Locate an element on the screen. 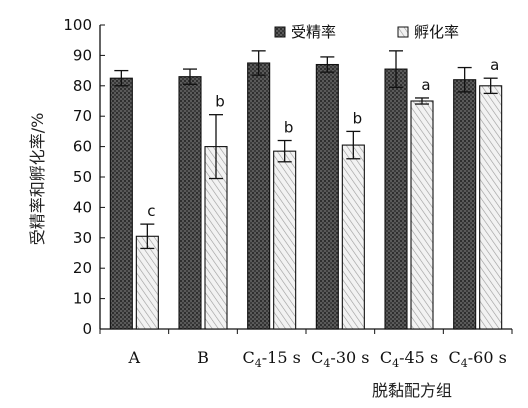 This screenshot has height=408, width=528. y-tick-label: 60 is located at coordinates (82, 147).